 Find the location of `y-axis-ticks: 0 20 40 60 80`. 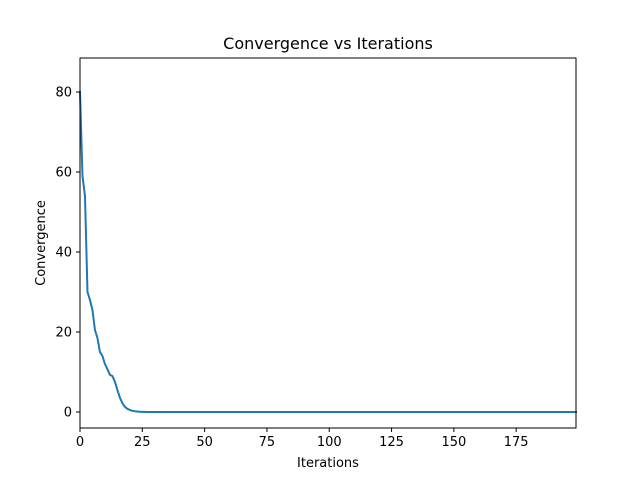

y-axis-ticks: 0 20 40 60 80 is located at coordinates (67, 253).